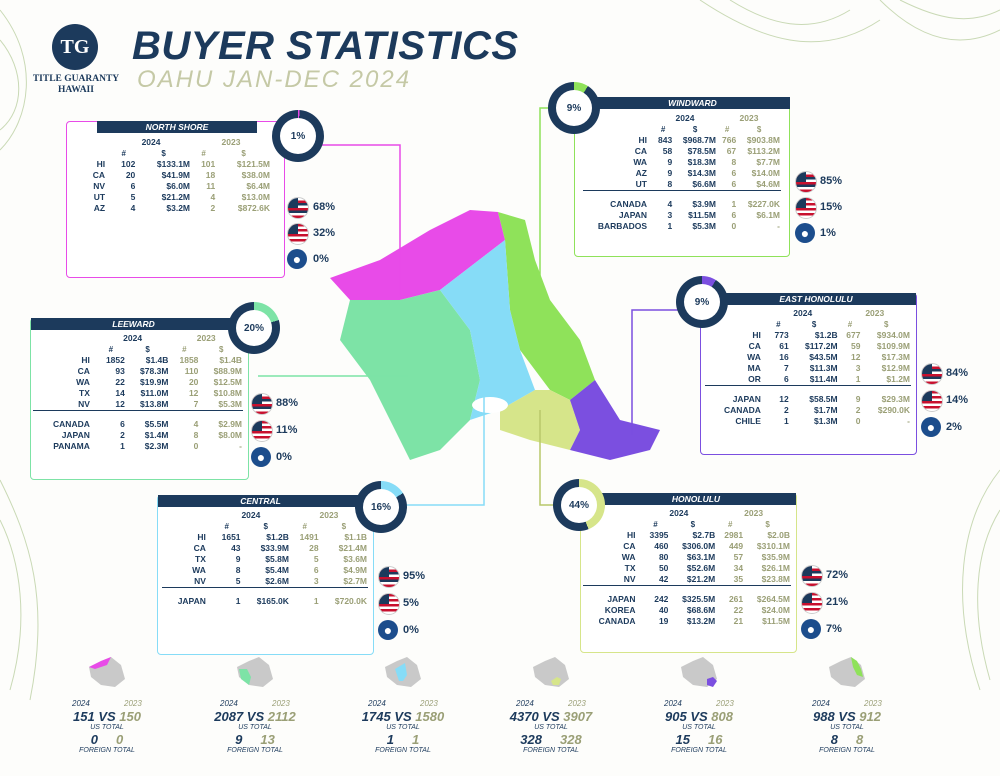 This screenshot has height=776, width=1000. Describe the element at coordinates (298, 136) in the screenshot. I see `share-percent: 1%` at that location.